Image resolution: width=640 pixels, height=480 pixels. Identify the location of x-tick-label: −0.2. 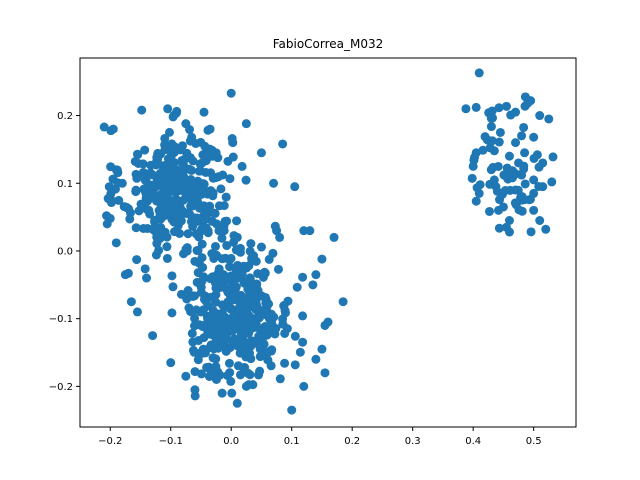
(110, 441).